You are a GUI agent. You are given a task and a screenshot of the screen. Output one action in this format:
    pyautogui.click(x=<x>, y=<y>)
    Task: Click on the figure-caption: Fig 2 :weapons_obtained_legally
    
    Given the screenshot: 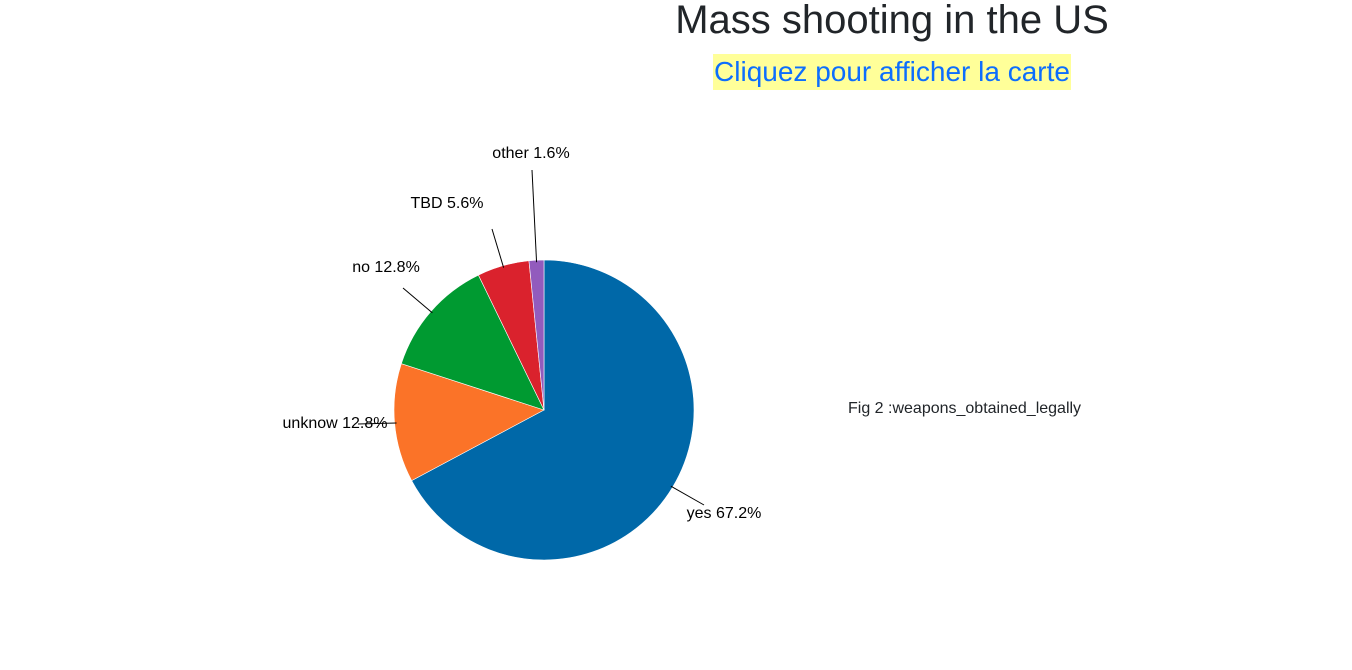 What is the action you would take?
    pyautogui.click(x=965, y=408)
    